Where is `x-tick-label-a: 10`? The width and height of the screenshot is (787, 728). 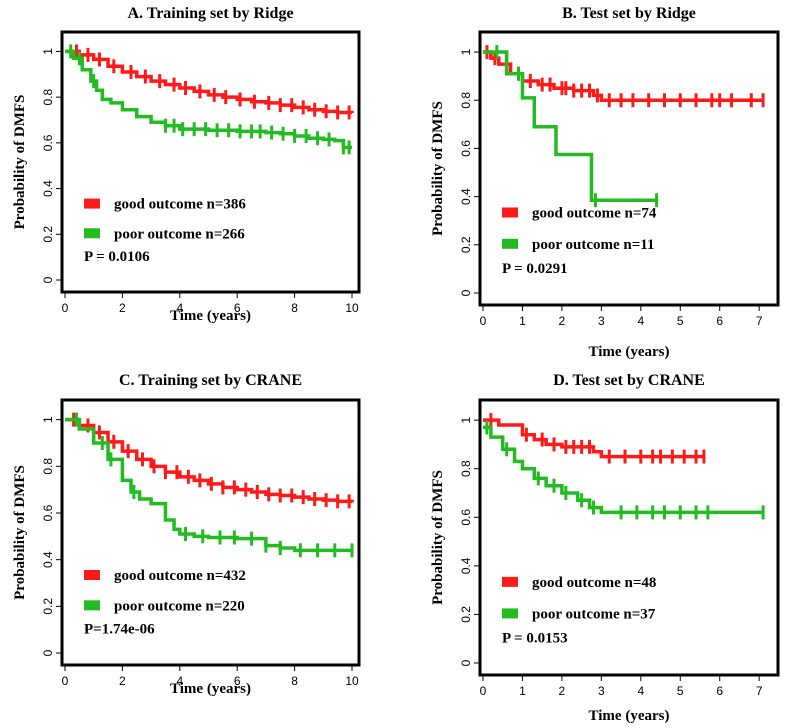 x-tick-label-a: 10 is located at coordinates (352, 308).